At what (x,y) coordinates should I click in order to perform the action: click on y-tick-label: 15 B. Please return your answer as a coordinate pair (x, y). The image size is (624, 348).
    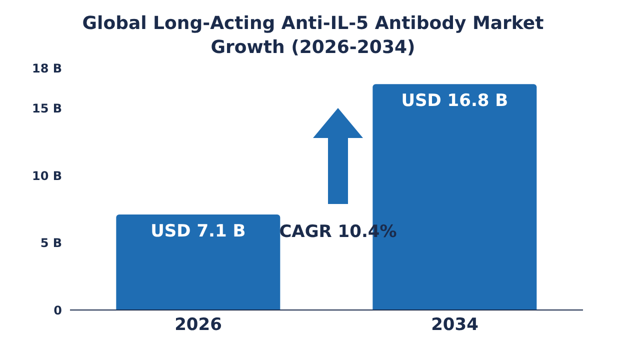
    Looking at the image, I should click on (47, 109).